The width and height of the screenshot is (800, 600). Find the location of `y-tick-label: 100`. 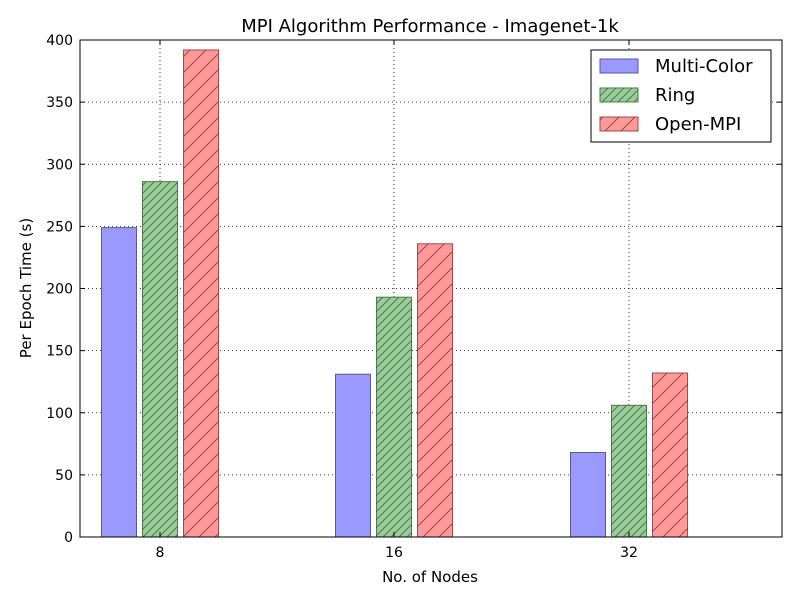

y-tick-label: 100 is located at coordinates (59, 414).